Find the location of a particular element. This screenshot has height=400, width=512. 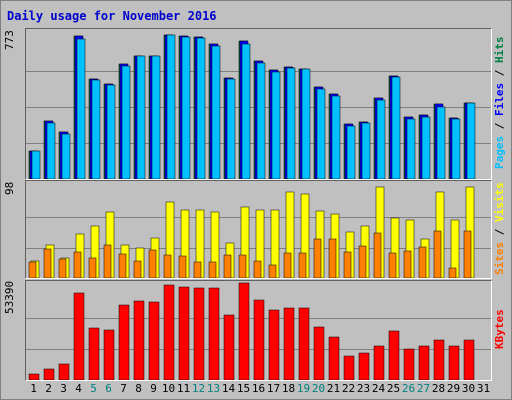

chart-title: Daily usage for November 2016 is located at coordinates (112, 16).